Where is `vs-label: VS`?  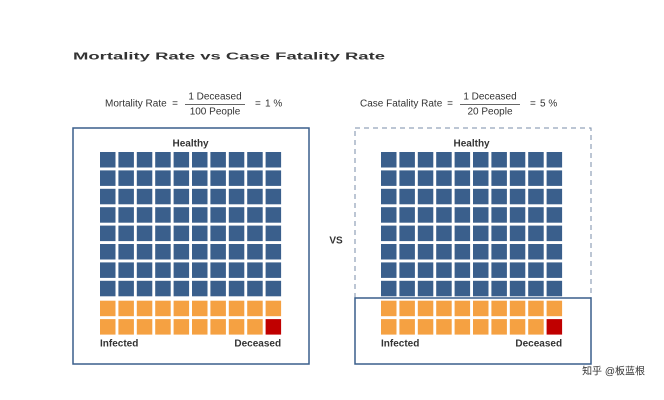
vs-label: VS is located at coordinates (336, 241).